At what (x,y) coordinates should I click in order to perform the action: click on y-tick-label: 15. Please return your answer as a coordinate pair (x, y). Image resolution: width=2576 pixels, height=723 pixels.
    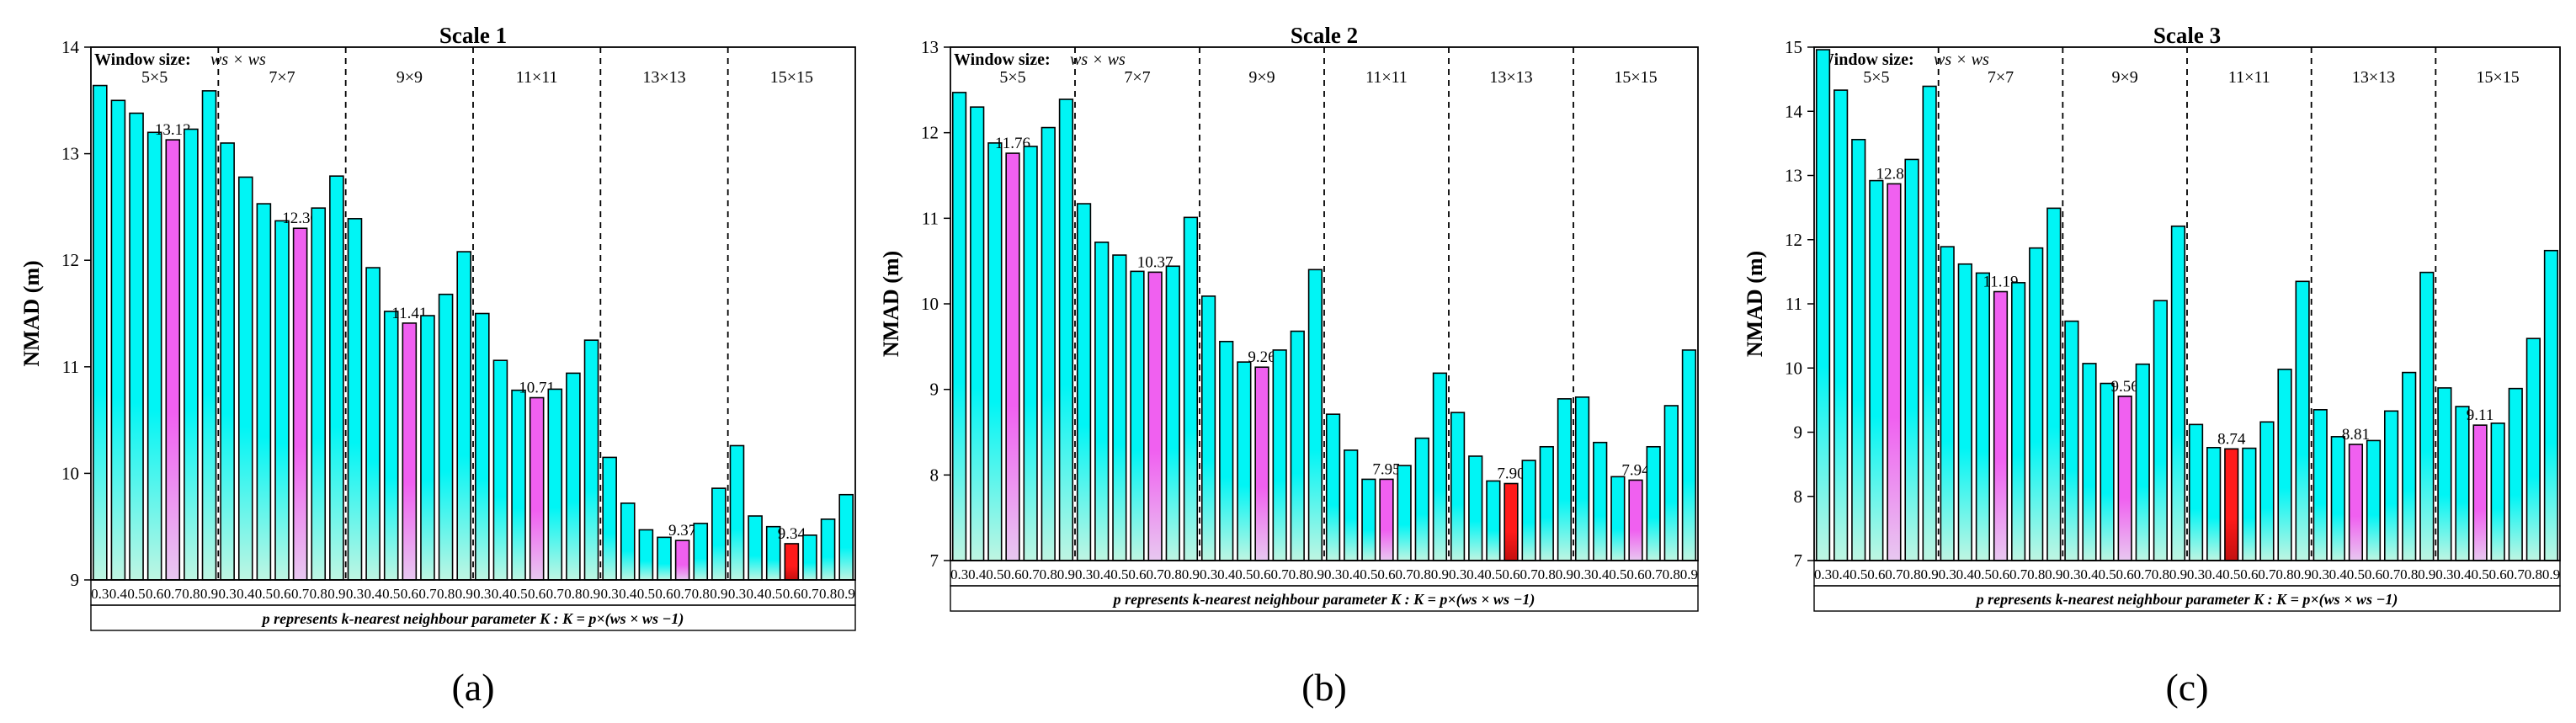
    Looking at the image, I should click on (1794, 47).